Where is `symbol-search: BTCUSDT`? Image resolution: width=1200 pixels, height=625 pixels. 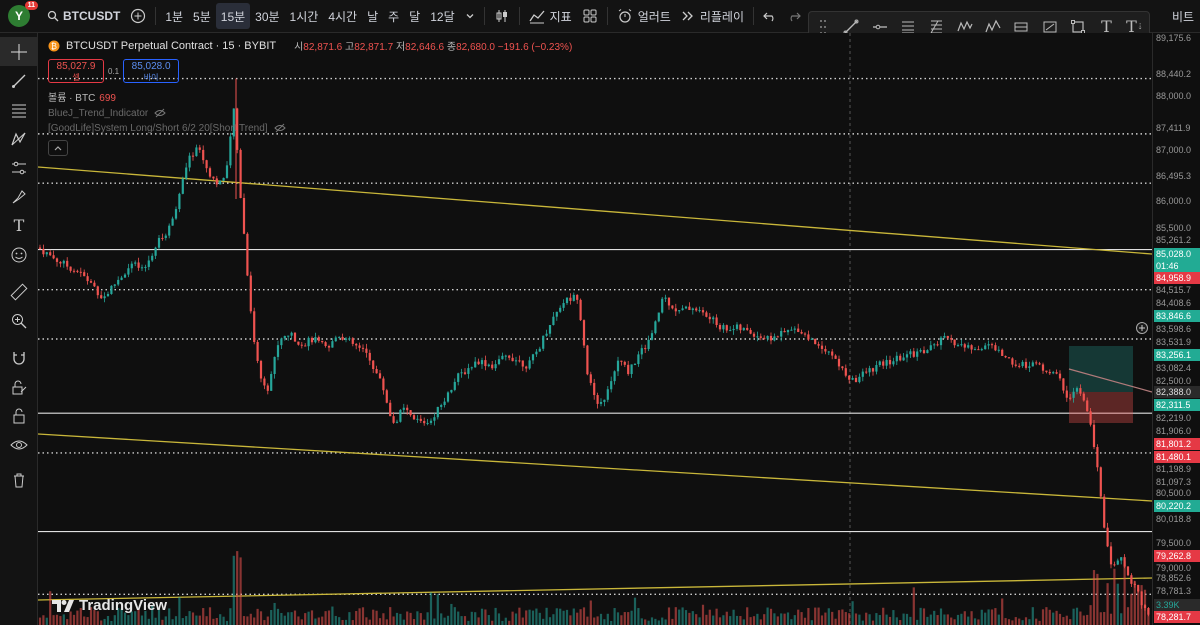
symbol-search: BTCUSDT is located at coordinates (83, 16).